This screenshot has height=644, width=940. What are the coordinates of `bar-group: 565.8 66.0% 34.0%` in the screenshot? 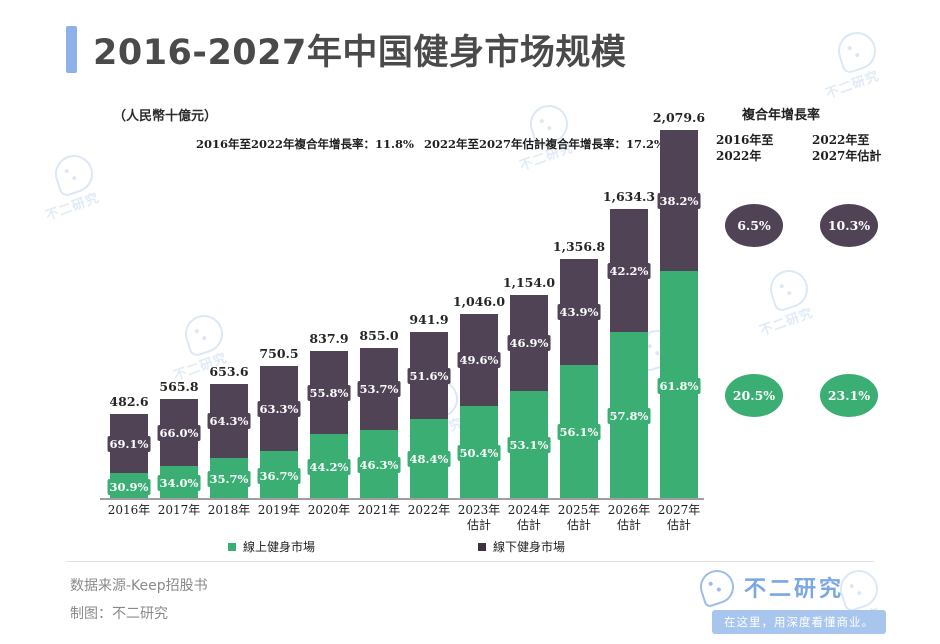 It's located at (179, 439).